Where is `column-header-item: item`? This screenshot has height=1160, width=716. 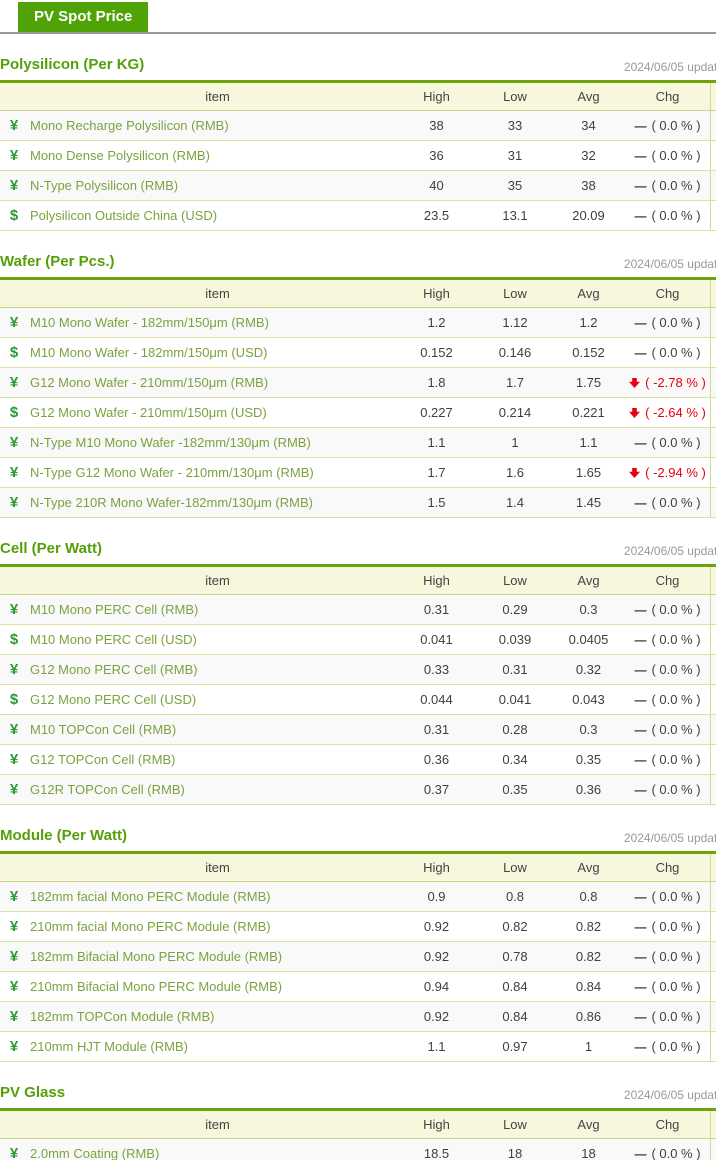
column-header-item: item is located at coordinates (217, 1124).